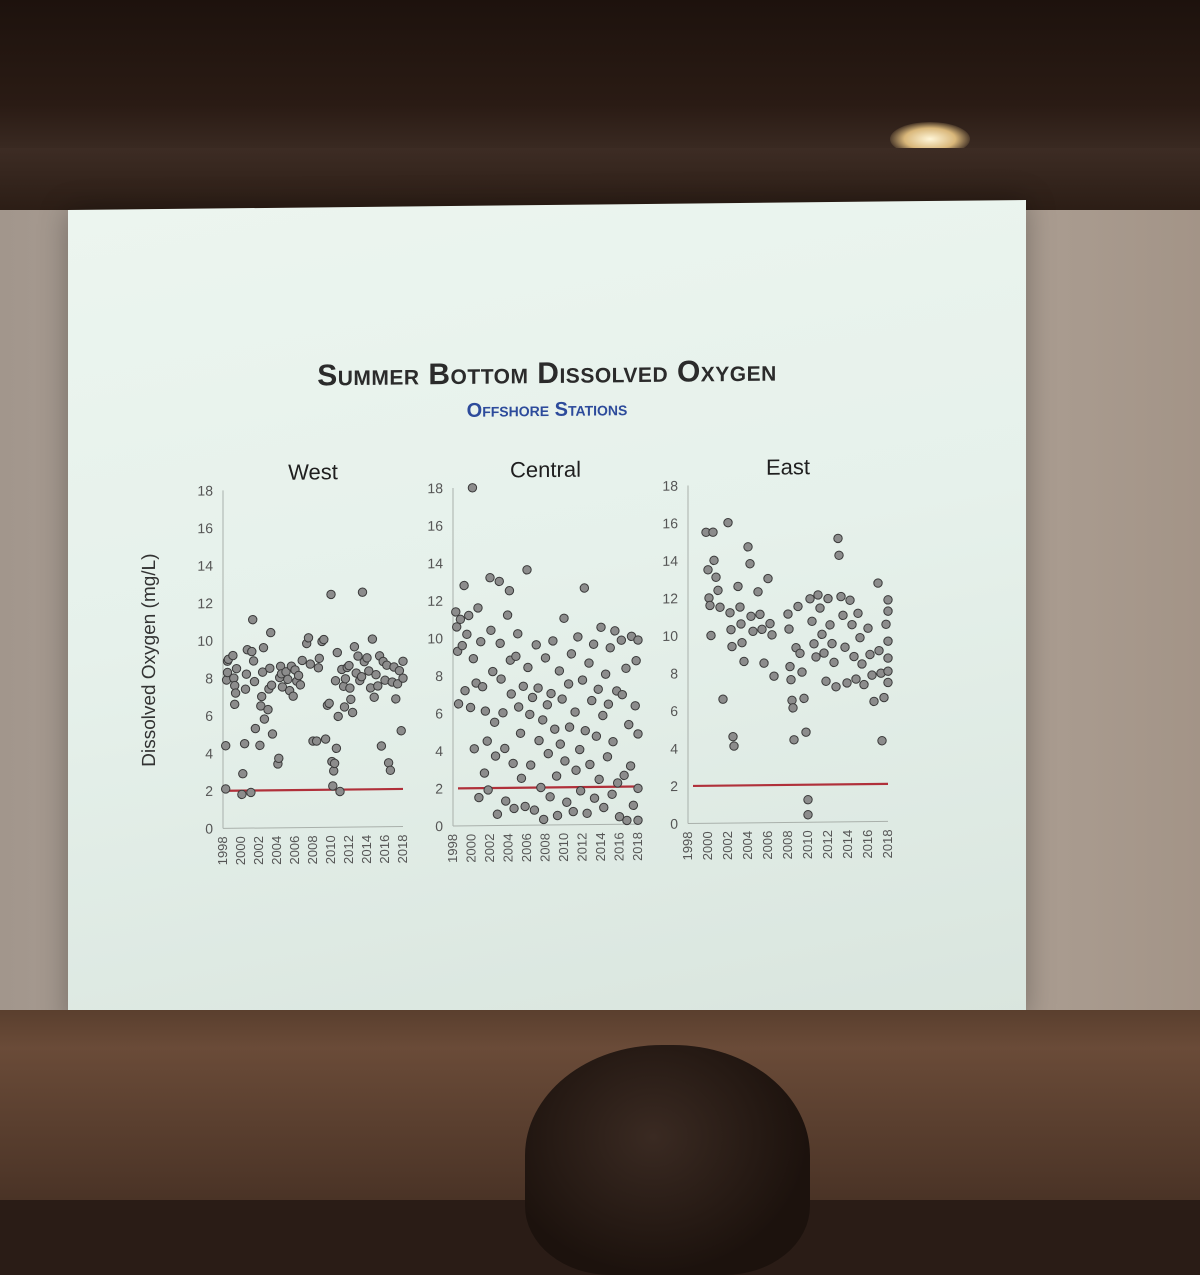  I want to click on east-y-tick-label: 18, so click(670, 486).